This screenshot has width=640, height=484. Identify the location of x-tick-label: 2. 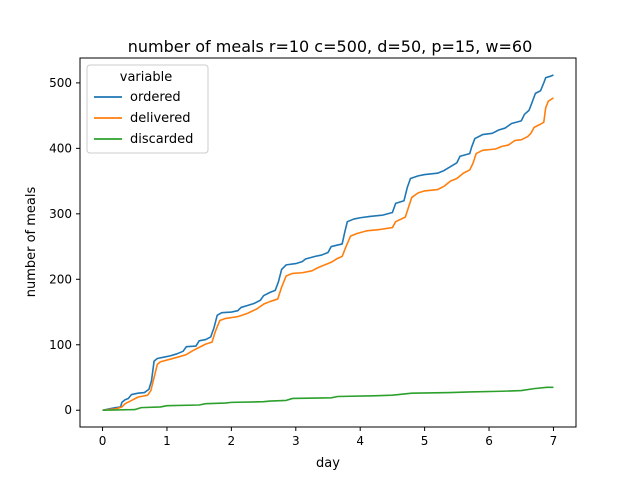
(232, 441).